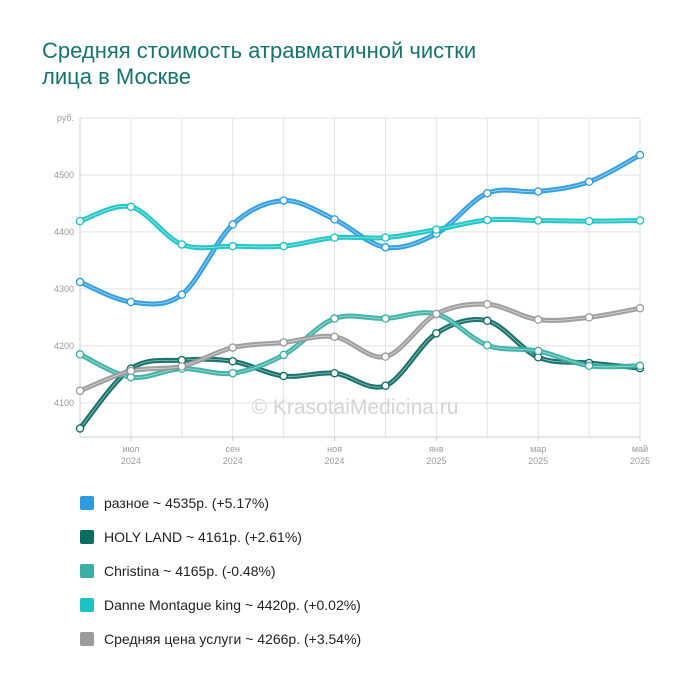  Describe the element at coordinates (259, 50) in the screenshot. I see `chart-title-line-1: Средняя стоимость атравматичной чистки` at that location.